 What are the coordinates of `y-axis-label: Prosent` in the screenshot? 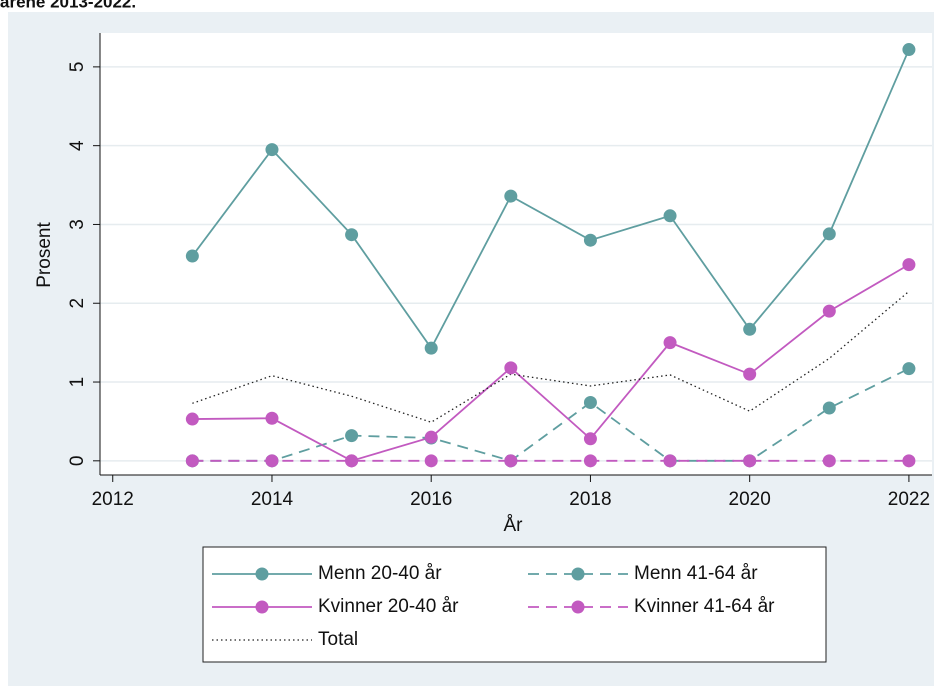 It's located at (44, 255).